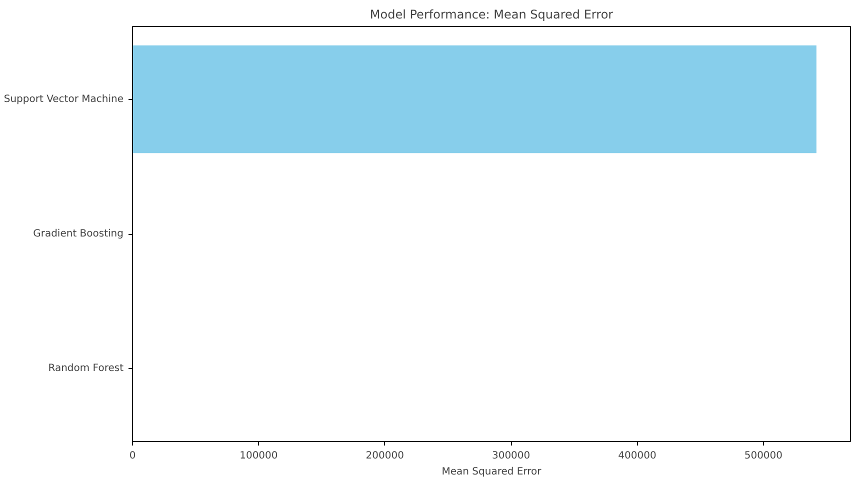  What do you see at coordinates (637, 456) in the screenshot?
I see `x-tick-label: 400000` at bounding box center [637, 456].